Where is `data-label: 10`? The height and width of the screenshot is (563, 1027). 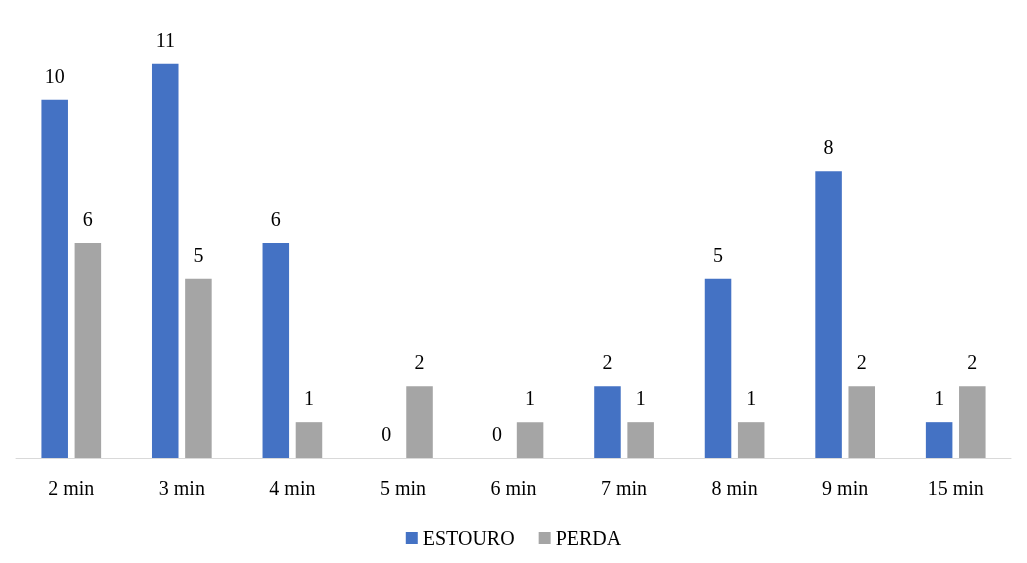 data-label: 10 is located at coordinates (54, 75).